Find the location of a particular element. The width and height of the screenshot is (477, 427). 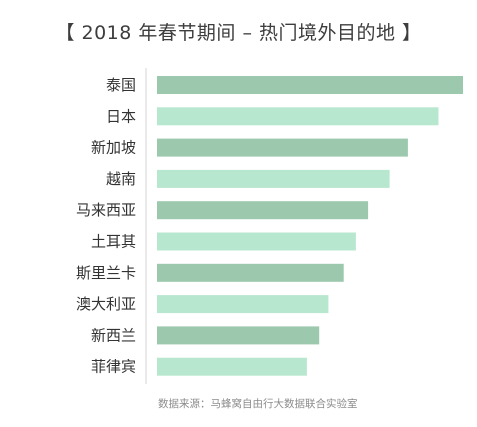

category-label-9: 菲律宾 is located at coordinates (113, 367).